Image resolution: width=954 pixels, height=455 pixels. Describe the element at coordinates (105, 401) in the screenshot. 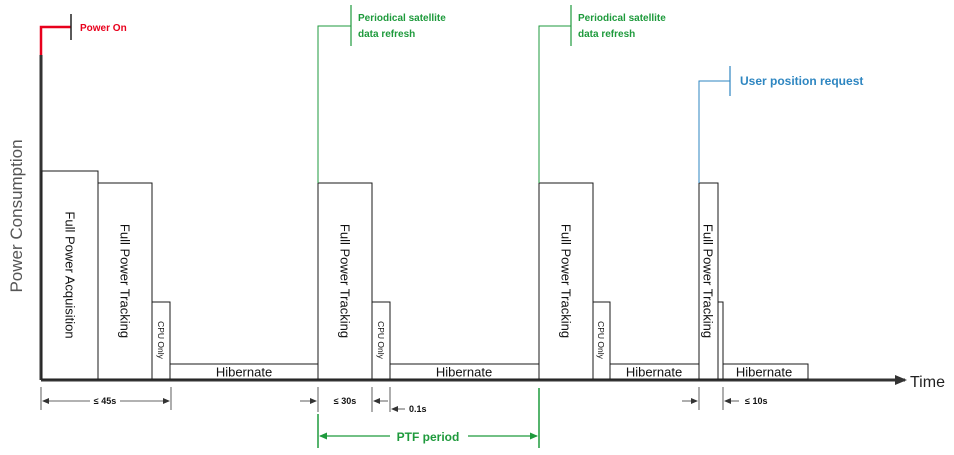

I see `startup-dimension-label: ≤ 45s` at that location.